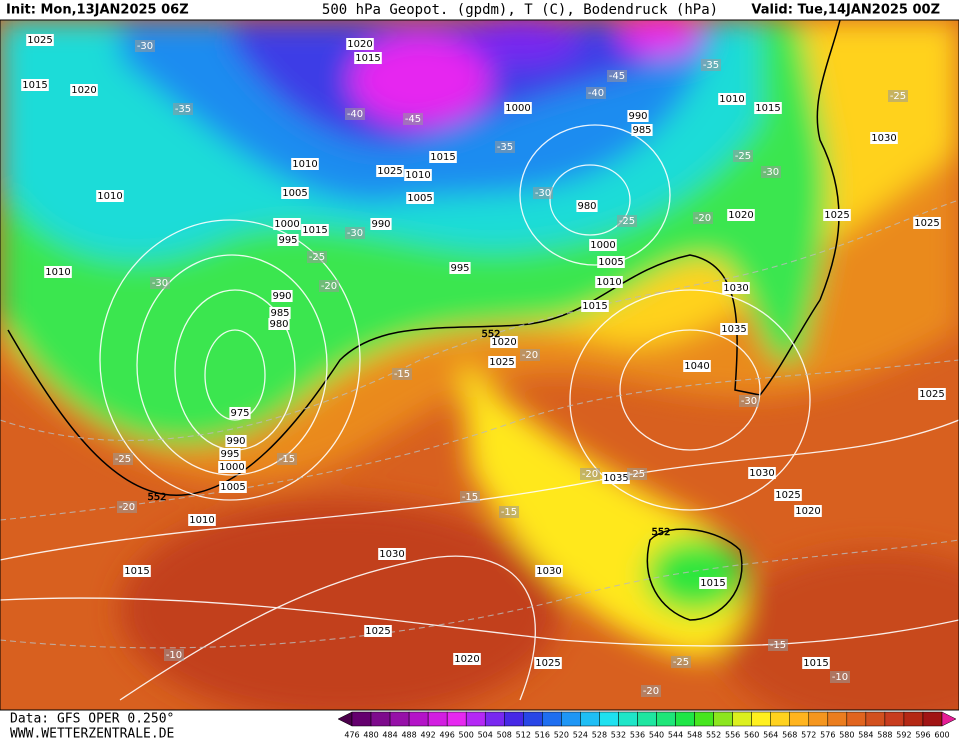  I want to click on temperature-label: -45, so click(617, 76).